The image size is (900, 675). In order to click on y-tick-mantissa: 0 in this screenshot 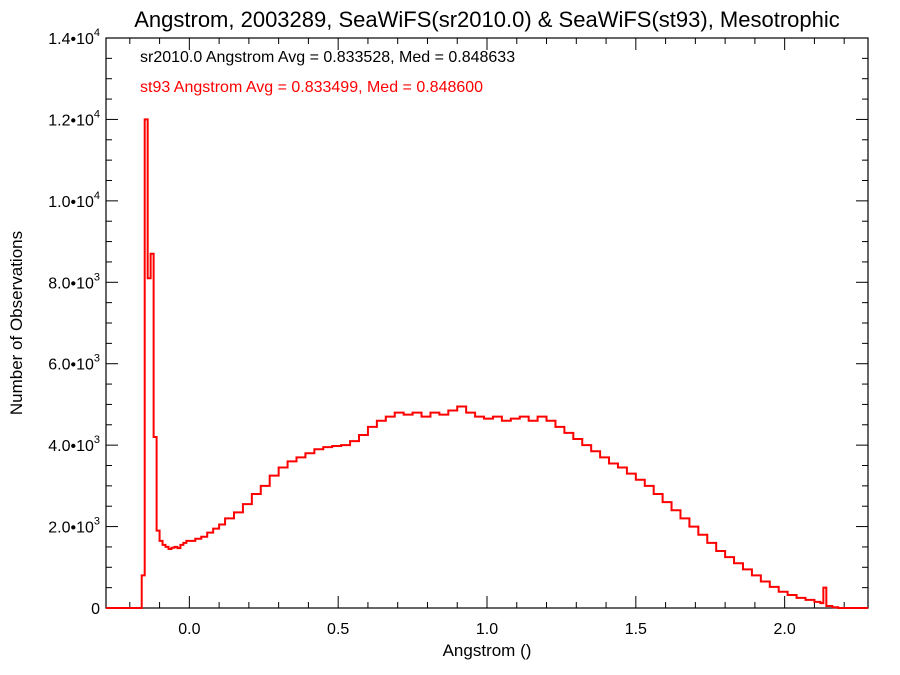, I will do `click(95, 609)`.